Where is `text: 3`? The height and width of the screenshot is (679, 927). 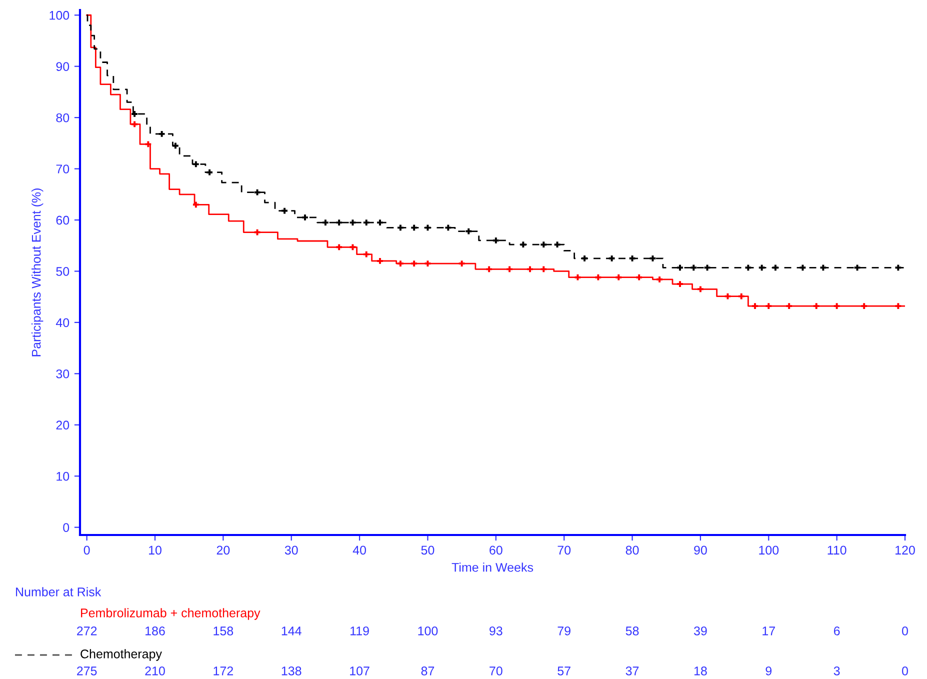 text: 3 is located at coordinates (837, 671).